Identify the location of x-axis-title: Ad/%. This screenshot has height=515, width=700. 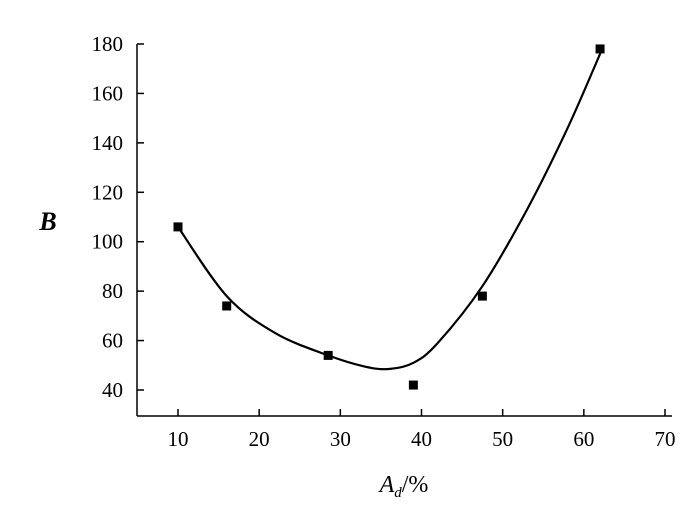
(403, 486).